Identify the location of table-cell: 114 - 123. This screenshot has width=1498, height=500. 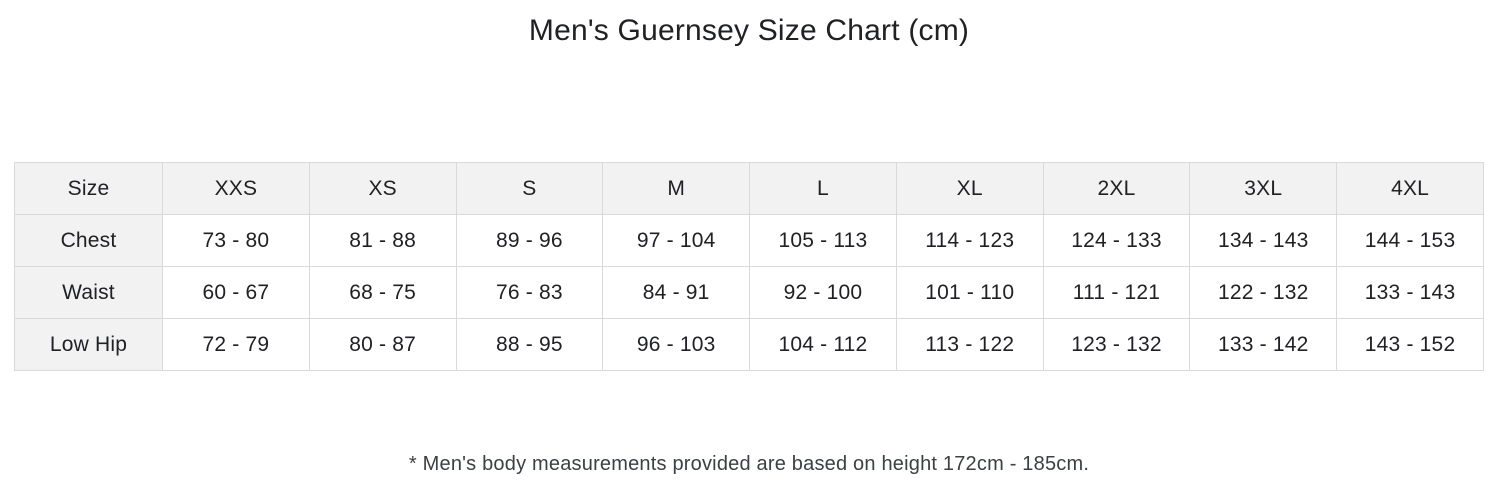
(969, 240).